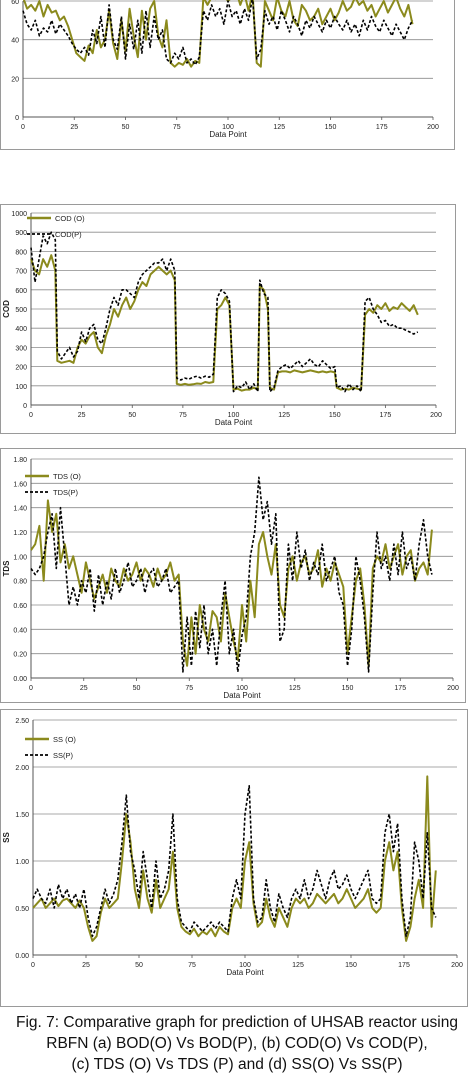 The width and height of the screenshot is (474, 1075). I want to click on cod-y-tick-label: 400, so click(21, 329).